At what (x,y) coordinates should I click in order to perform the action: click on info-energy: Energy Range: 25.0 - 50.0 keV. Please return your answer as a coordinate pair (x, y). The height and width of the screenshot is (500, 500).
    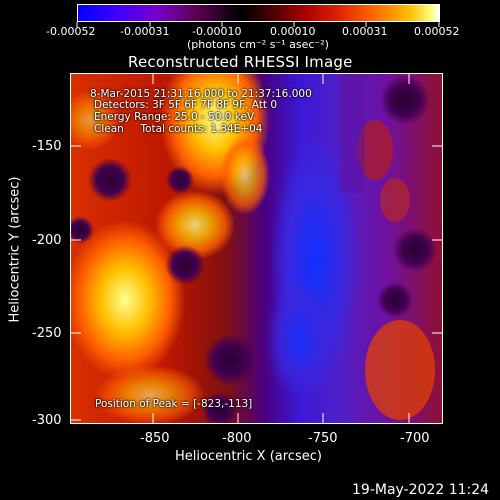
    Looking at the image, I should click on (174, 117).